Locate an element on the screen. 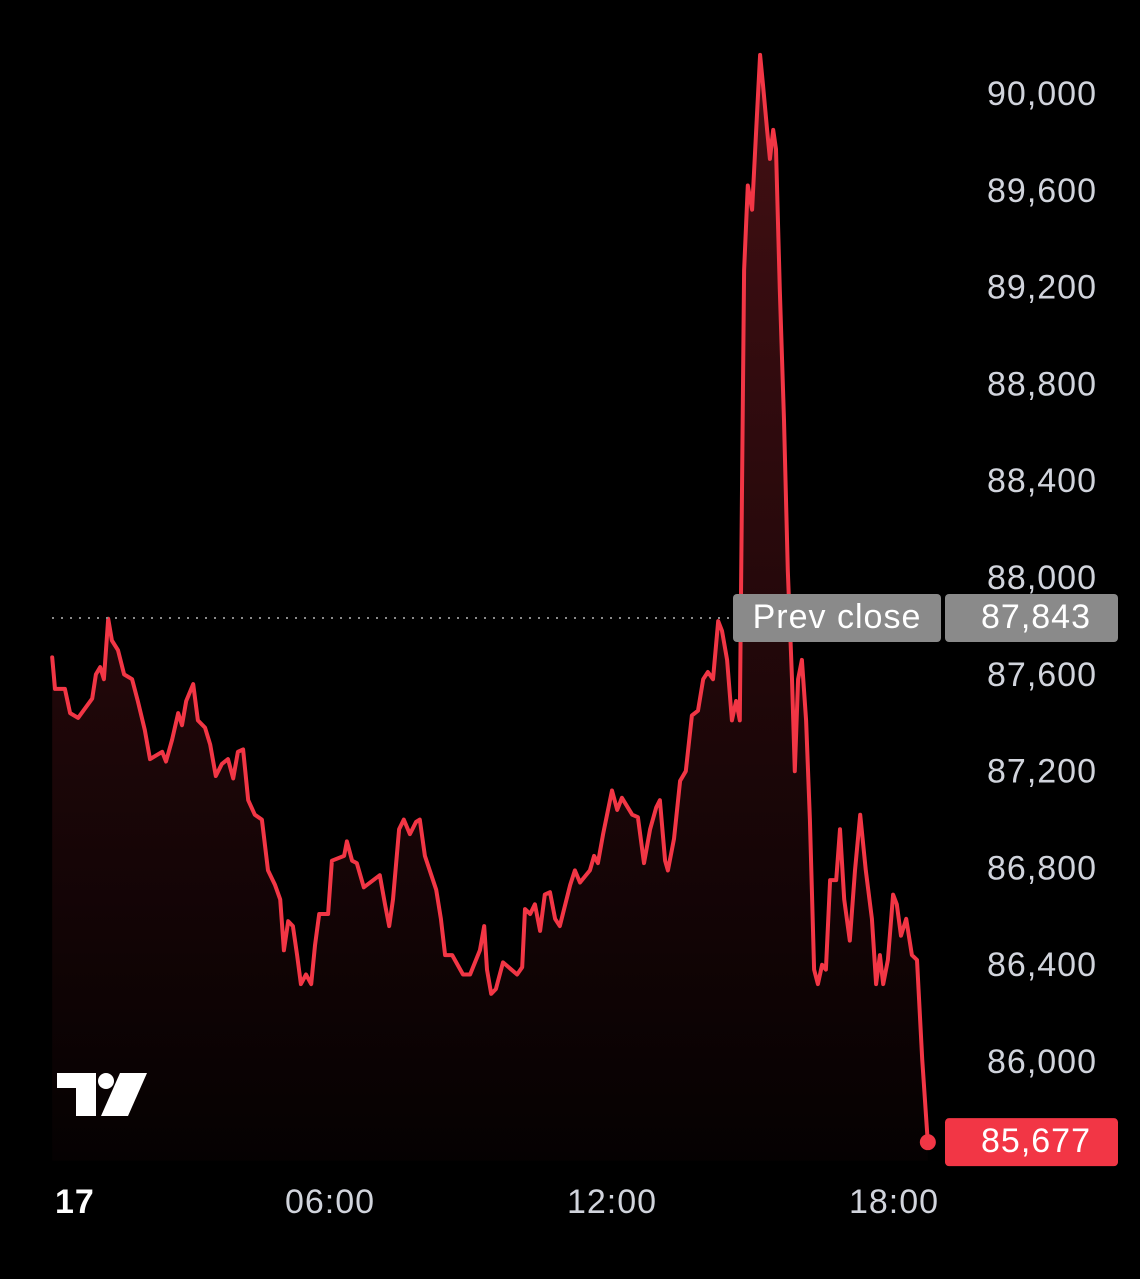  prev-close-box is located at coordinates (837, 617).